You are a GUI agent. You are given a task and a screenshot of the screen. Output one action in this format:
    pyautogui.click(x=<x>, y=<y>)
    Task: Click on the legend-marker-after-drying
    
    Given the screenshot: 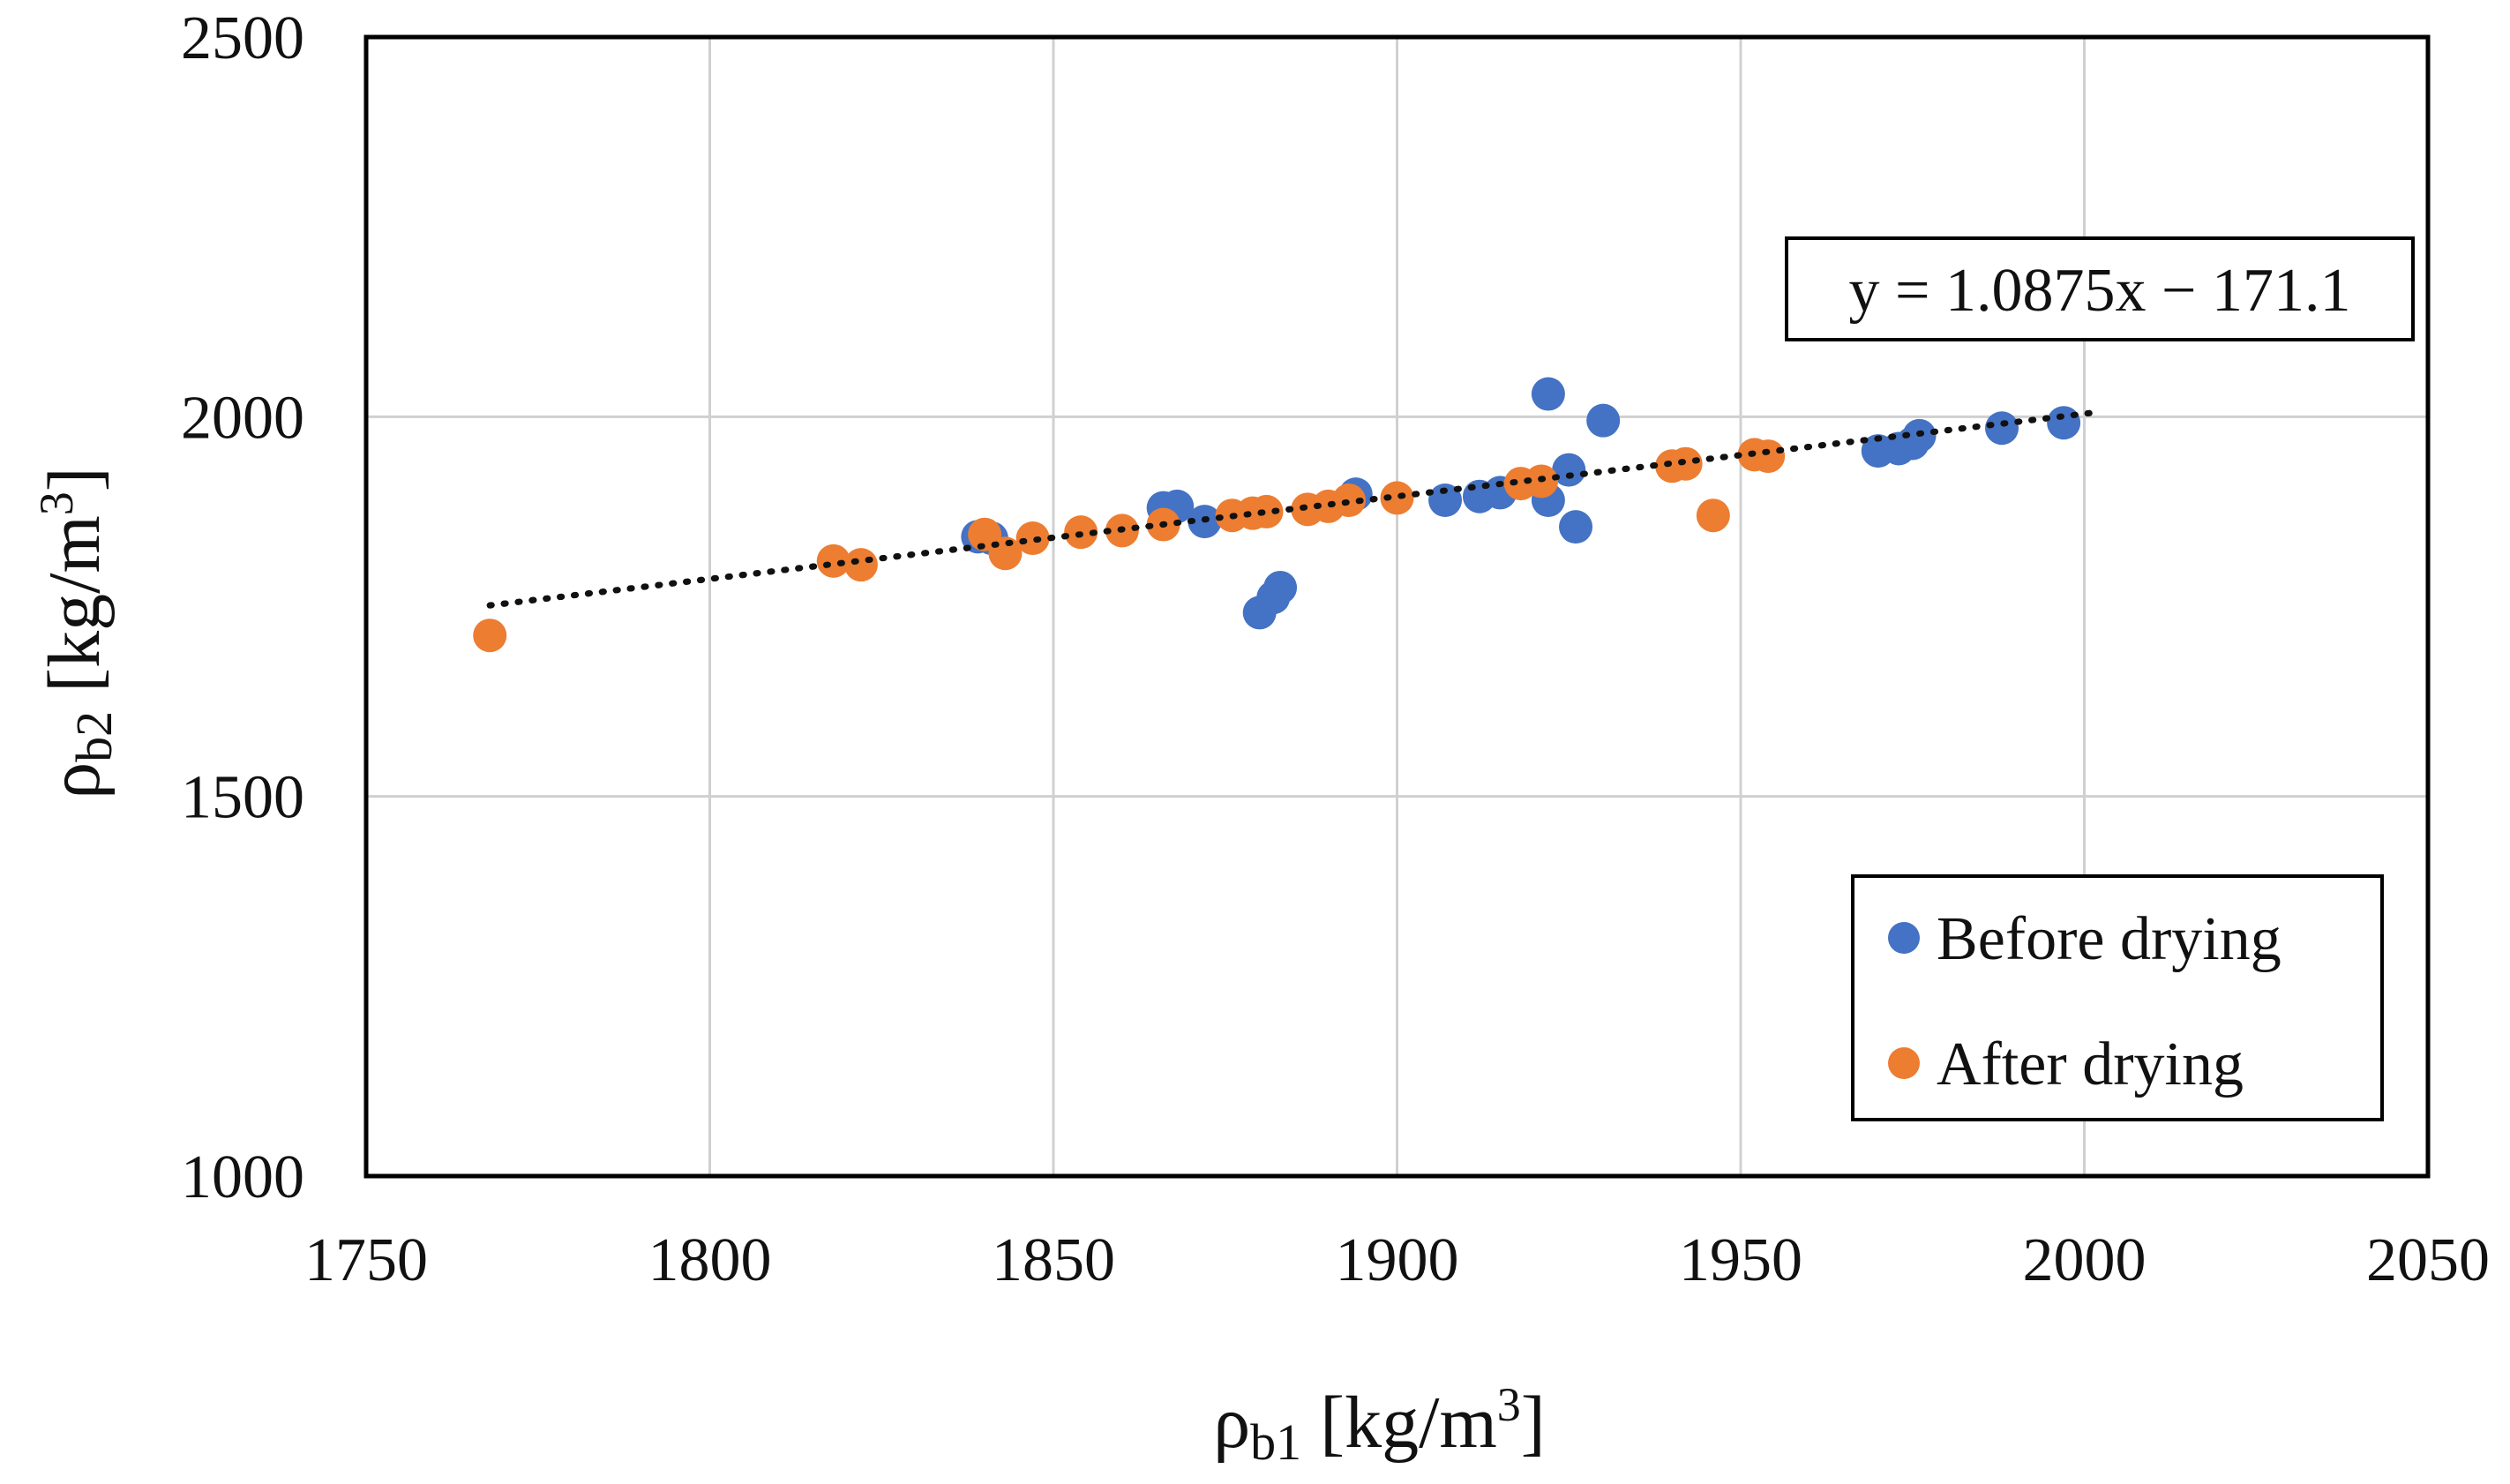 What is the action you would take?
    pyautogui.click(x=1904, y=1063)
    